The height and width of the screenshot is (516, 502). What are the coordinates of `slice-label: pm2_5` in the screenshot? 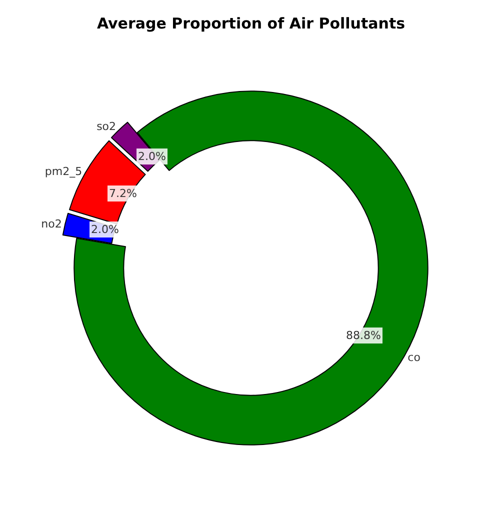 It's located at (63, 171).